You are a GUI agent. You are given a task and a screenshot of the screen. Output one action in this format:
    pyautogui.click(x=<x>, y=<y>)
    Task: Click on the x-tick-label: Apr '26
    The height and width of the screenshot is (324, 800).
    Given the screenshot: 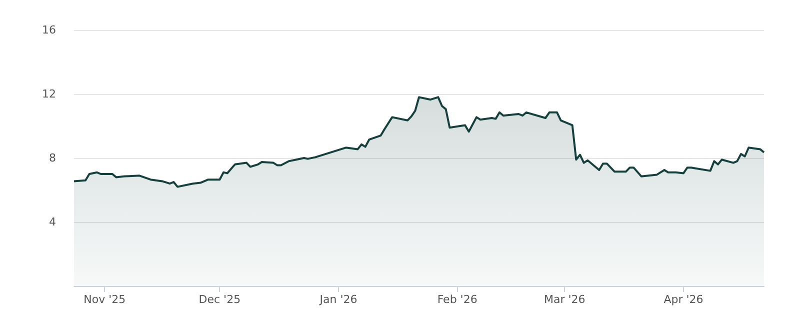 What is the action you would take?
    pyautogui.click(x=684, y=299)
    